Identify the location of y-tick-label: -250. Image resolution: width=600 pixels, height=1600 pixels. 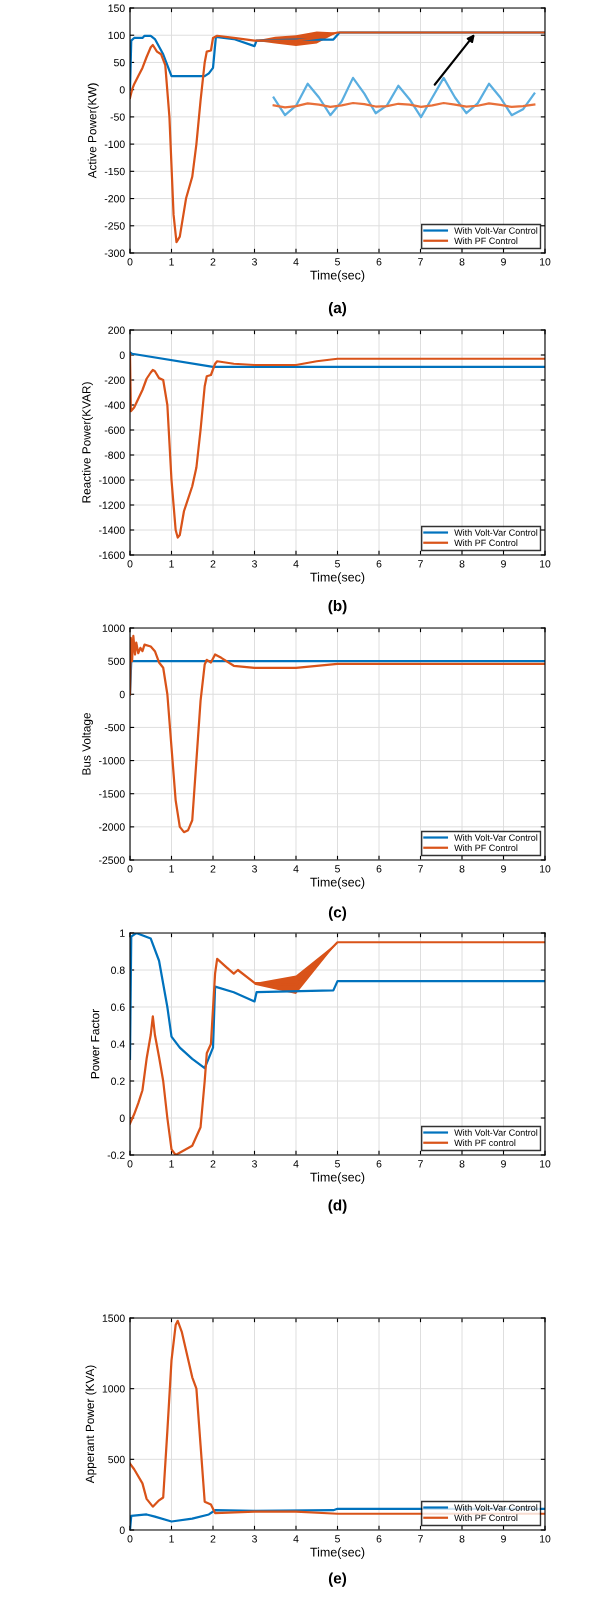
(114, 226).